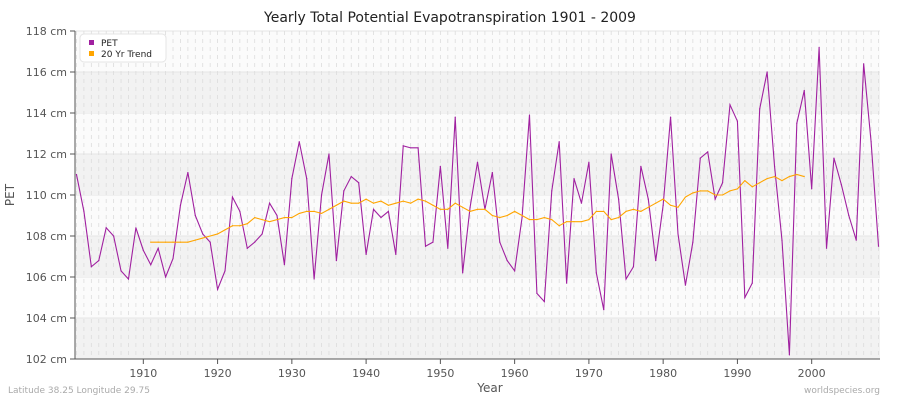 Image resolution: width=900 pixels, height=400 pixels. I want to click on x-tick-label: 1920, so click(218, 373).